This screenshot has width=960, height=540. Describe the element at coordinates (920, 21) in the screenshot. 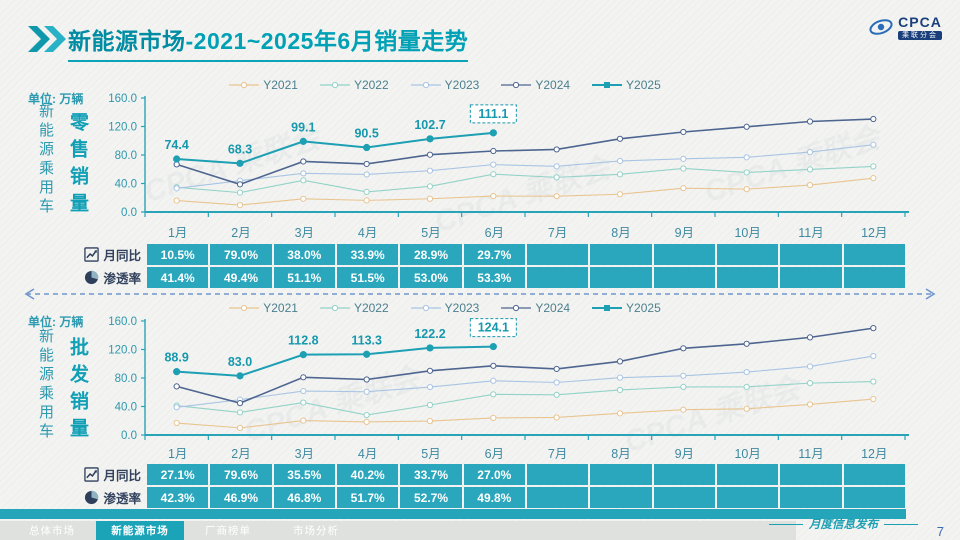

I see `logo-text: CPCA` at that location.